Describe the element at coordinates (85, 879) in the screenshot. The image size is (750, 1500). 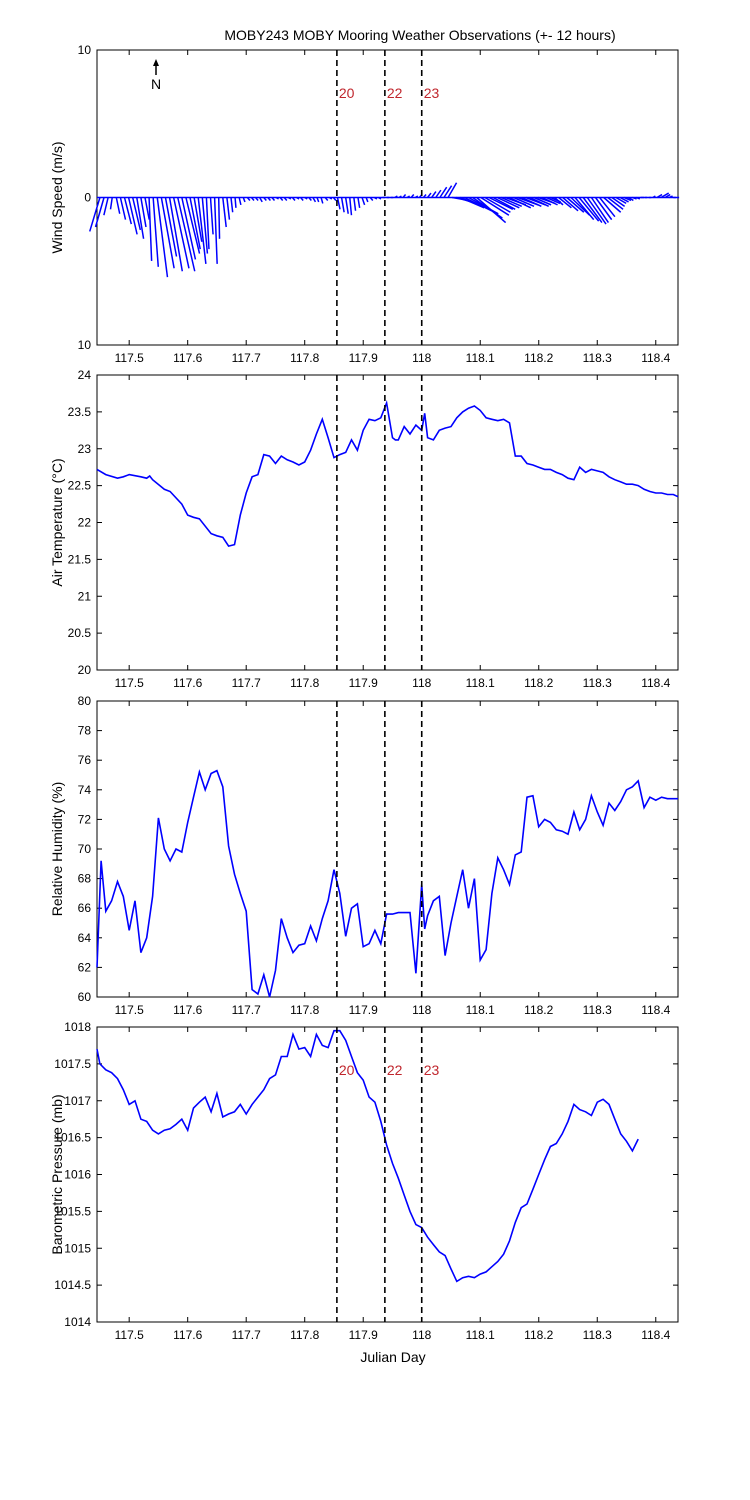
I see `y-tick-label: 68` at that location.